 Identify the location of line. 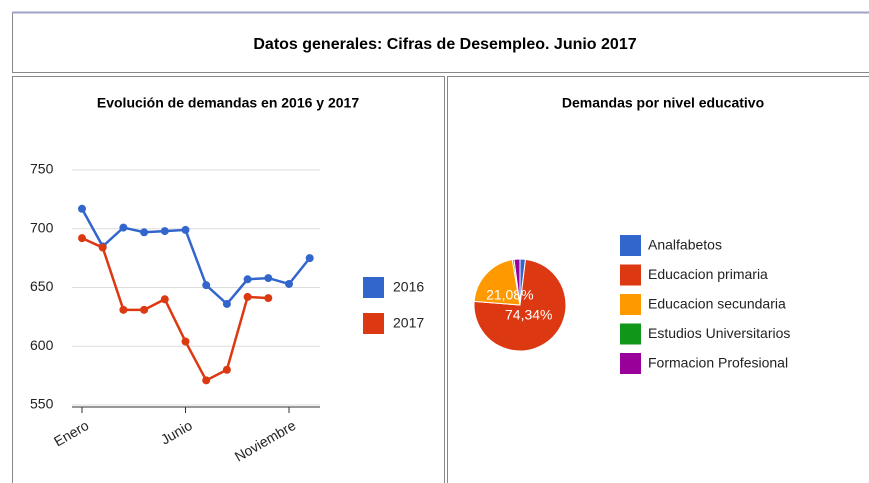
(175, 309).